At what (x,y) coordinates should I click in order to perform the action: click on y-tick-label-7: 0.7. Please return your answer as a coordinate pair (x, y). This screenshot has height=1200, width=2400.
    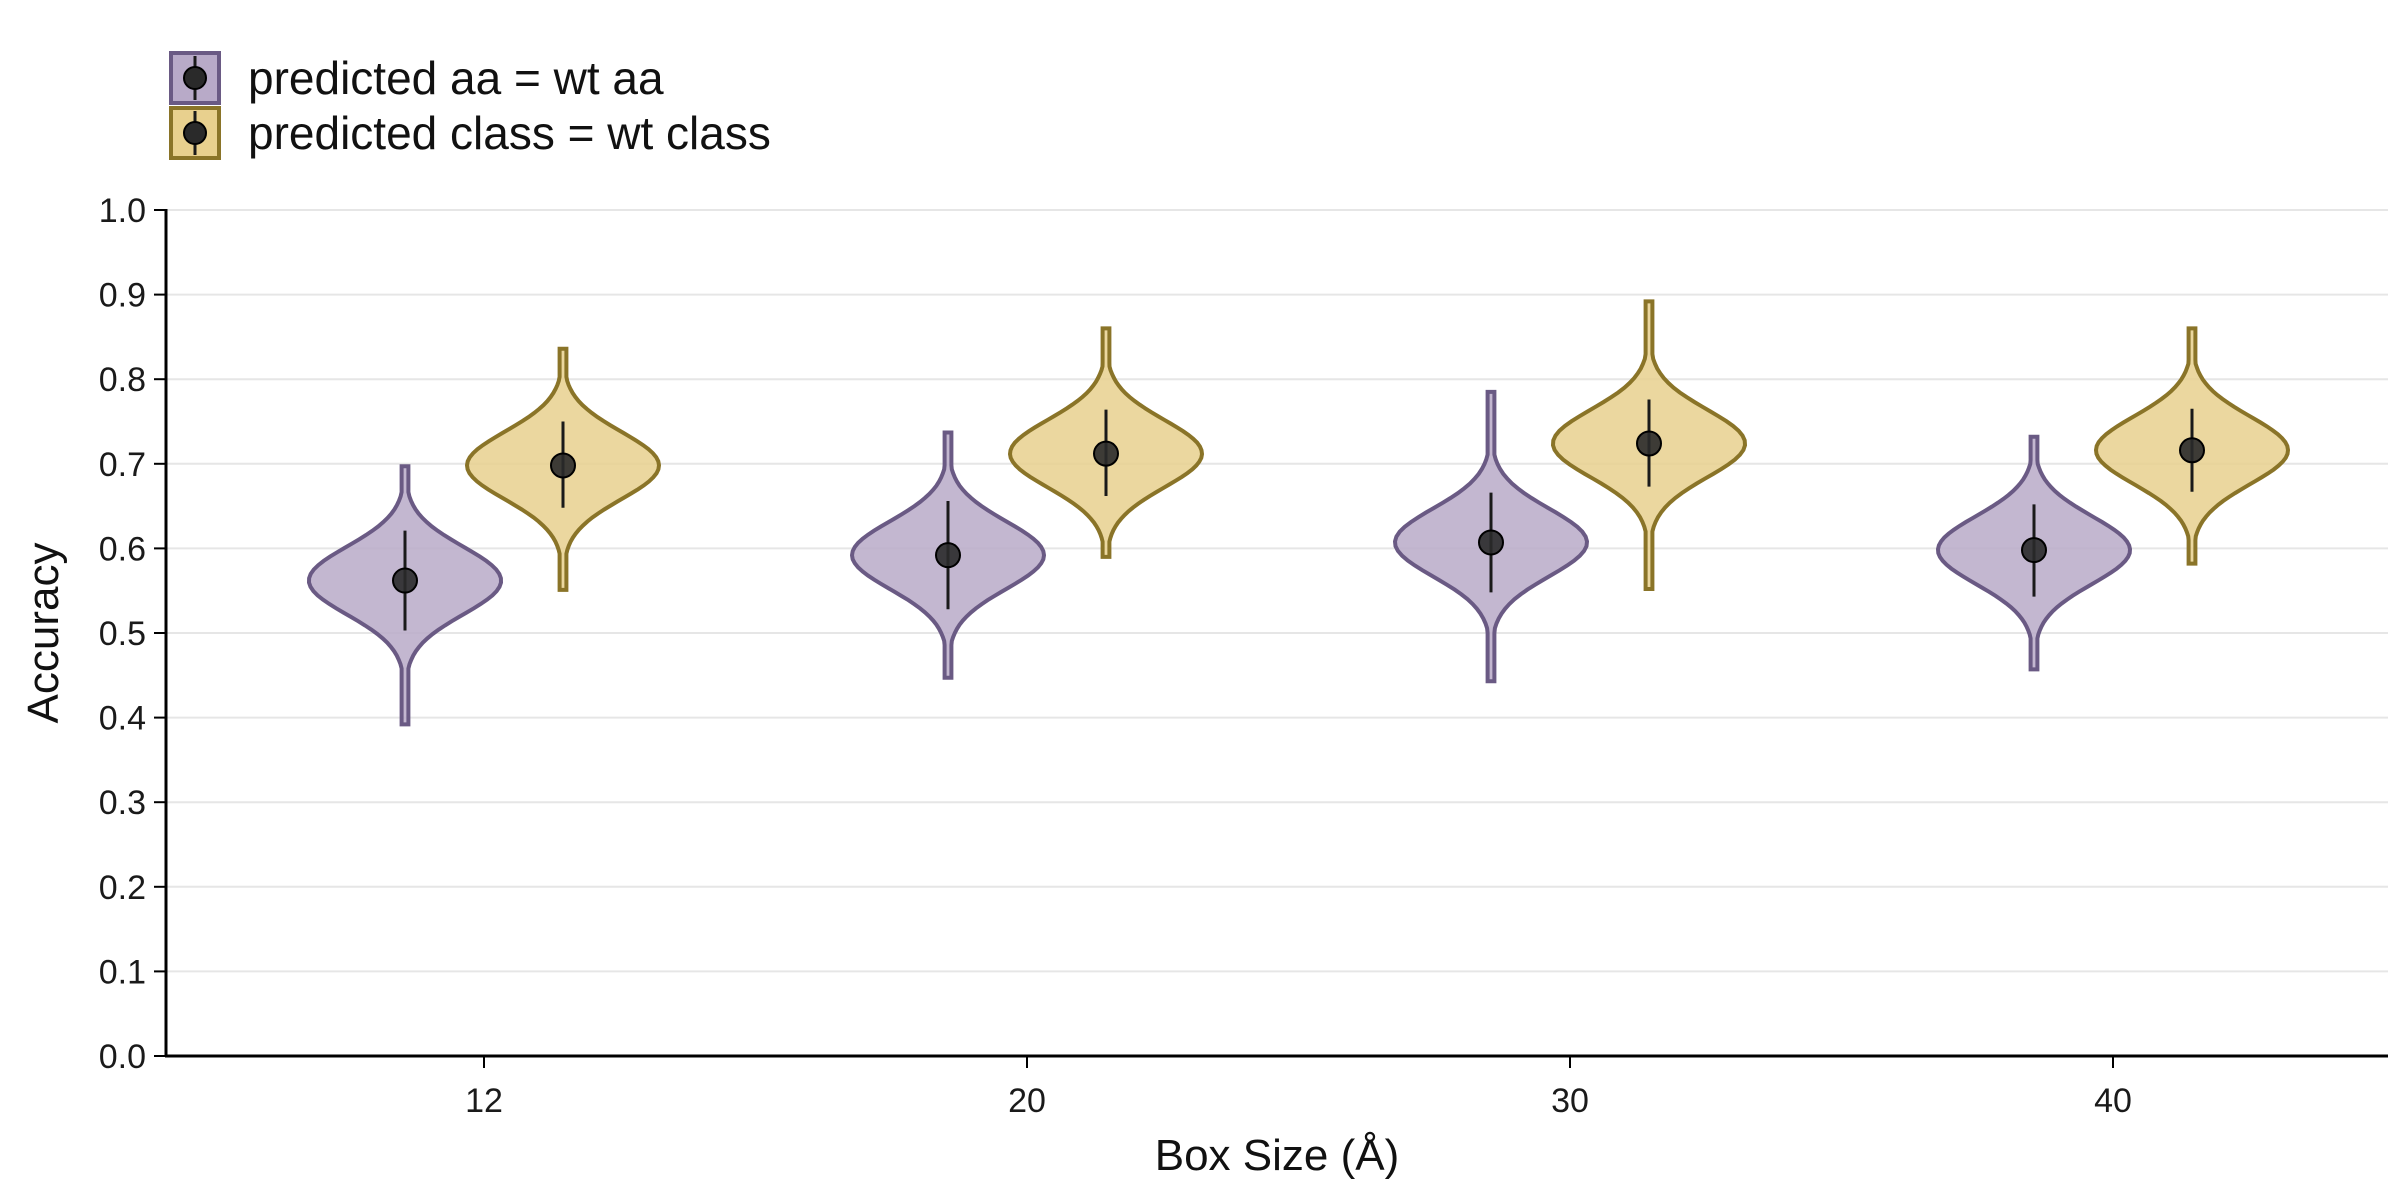
    Looking at the image, I should click on (122, 465).